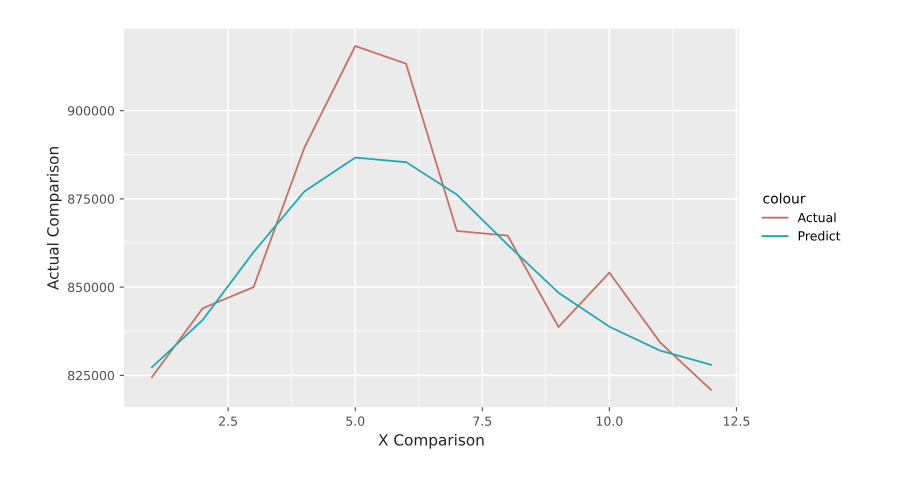 The width and height of the screenshot is (918, 479). I want to click on y-tick-label: 875000, so click(91, 199).